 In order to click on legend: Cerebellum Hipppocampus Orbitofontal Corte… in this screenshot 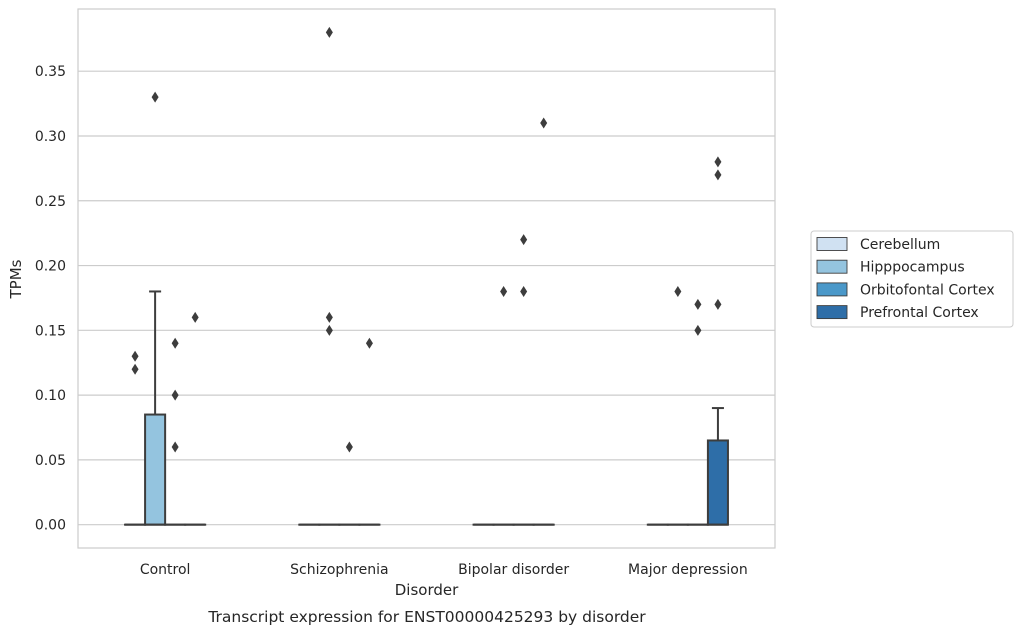, I will do `click(912, 279)`.